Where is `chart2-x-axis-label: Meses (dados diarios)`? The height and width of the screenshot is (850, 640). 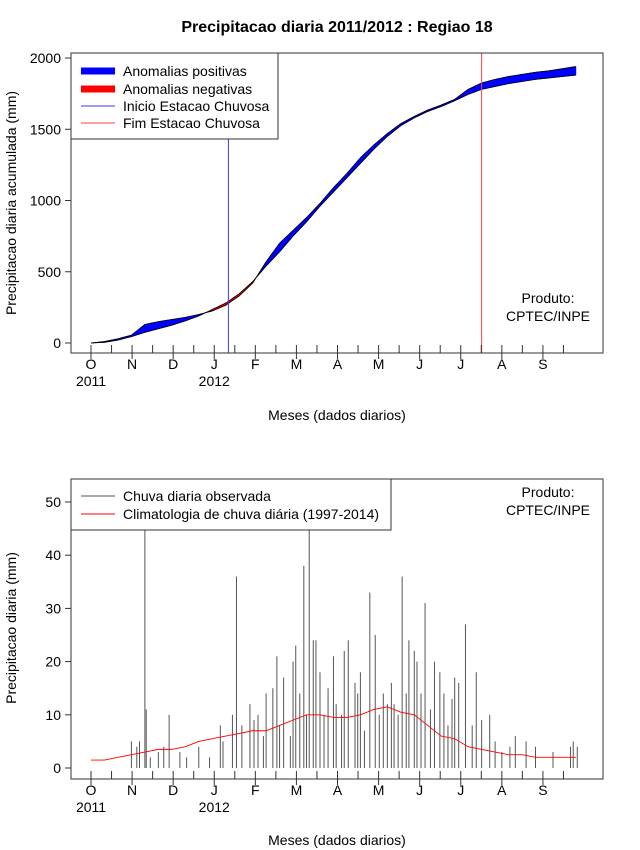
chart2-x-axis-label: Meses (dados diarios) is located at coordinates (337, 840).